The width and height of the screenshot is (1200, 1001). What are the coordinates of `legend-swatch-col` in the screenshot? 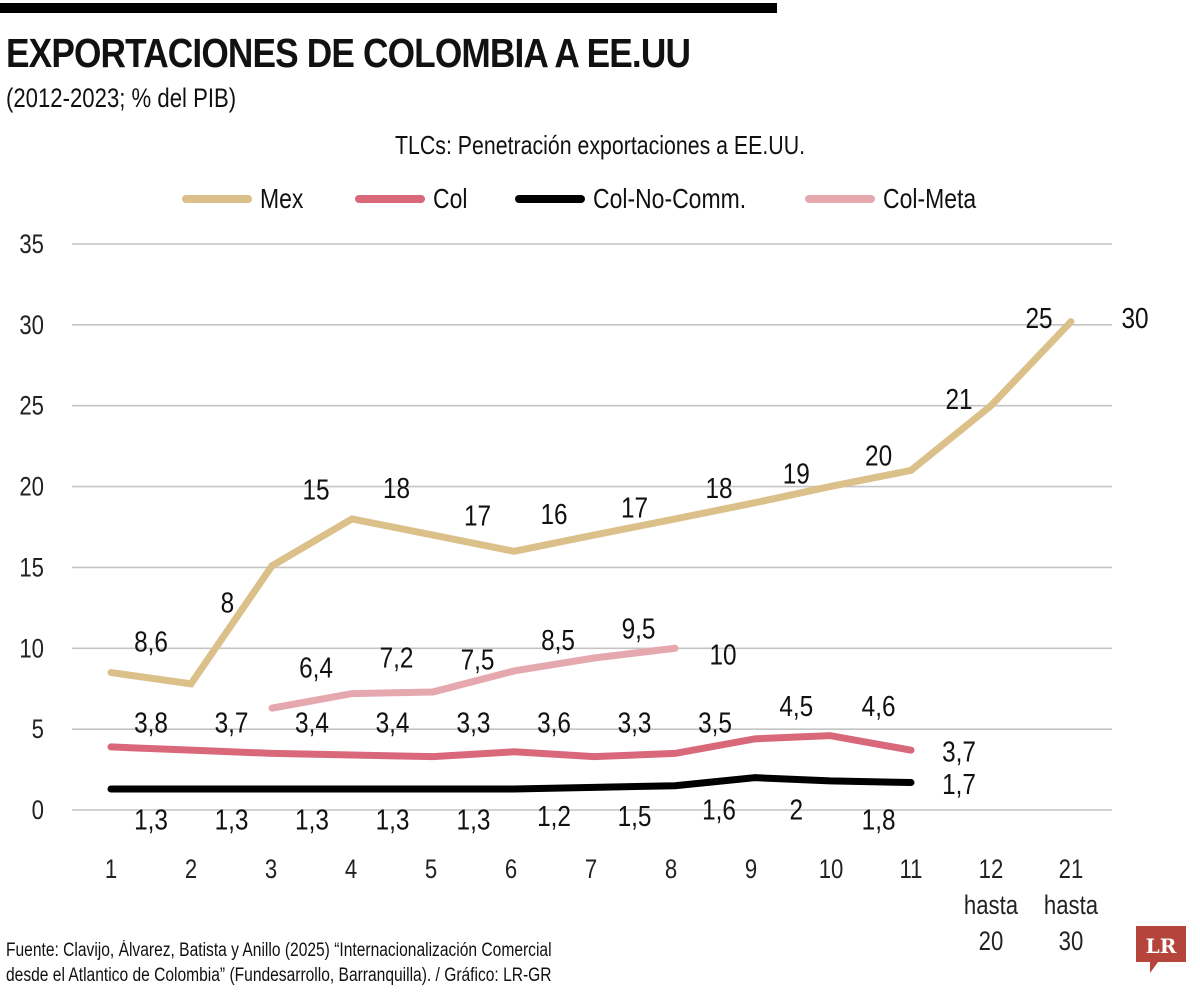 It's located at (390, 199).